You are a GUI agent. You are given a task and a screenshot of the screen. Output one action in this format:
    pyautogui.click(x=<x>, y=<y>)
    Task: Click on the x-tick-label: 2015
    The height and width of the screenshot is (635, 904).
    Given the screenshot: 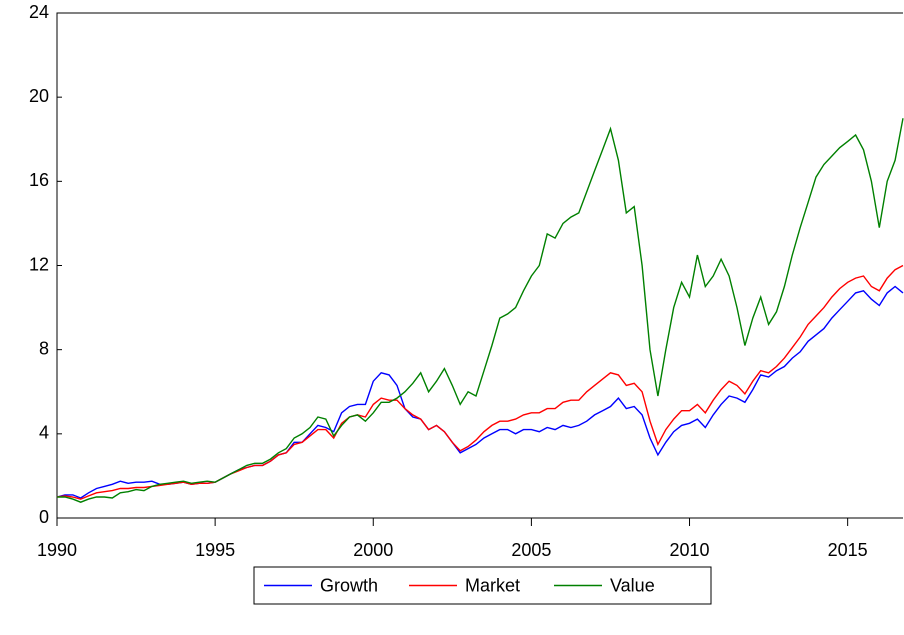 What is the action you would take?
    pyautogui.click(x=848, y=550)
    